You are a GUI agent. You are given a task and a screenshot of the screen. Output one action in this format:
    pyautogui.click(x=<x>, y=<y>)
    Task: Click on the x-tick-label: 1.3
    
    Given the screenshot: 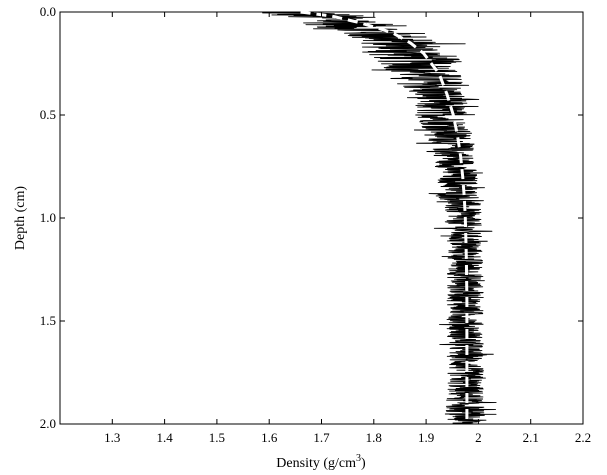 What is the action you would take?
    pyautogui.click(x=112, y=437)
    